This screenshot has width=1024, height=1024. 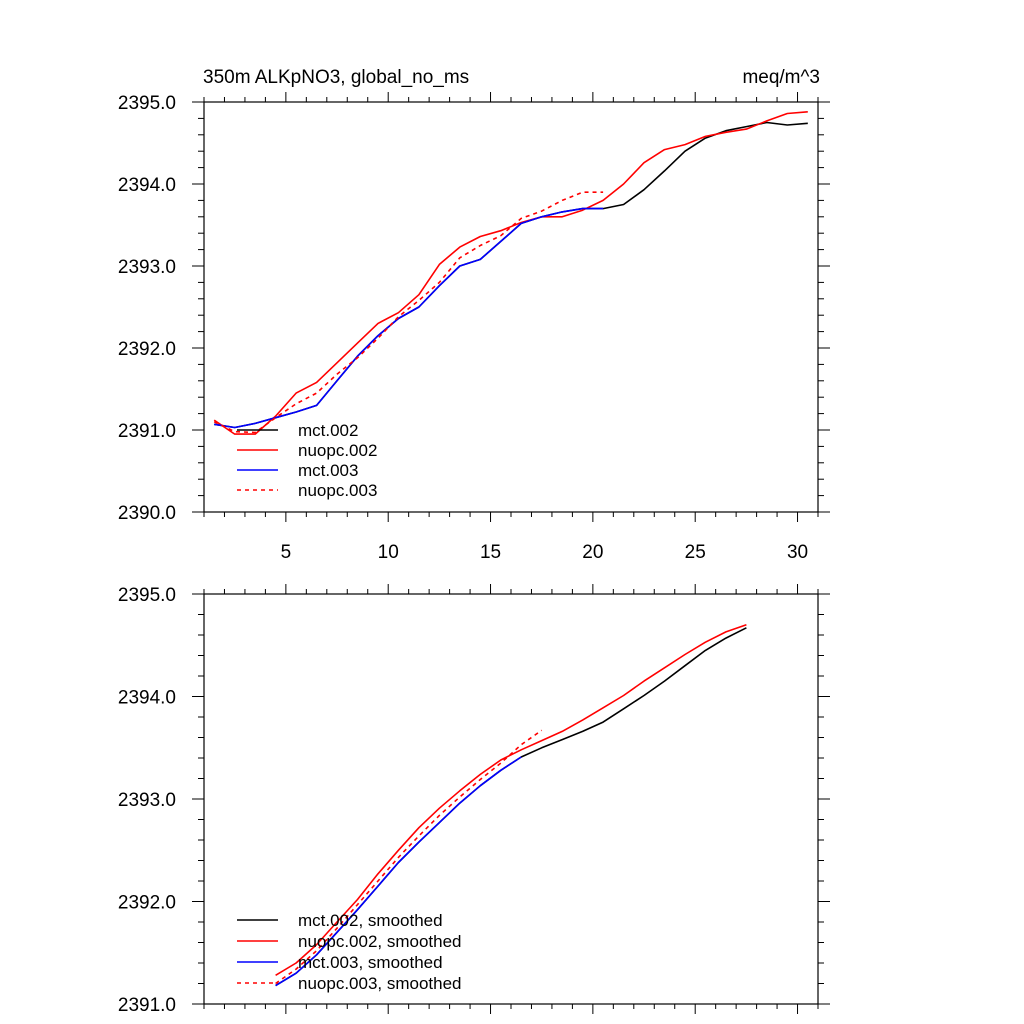 What do you see at coordinates (370, 962) in the screenshot?
I see `legend-label: mct.003, smoothed` at bounding box center [370, 962].